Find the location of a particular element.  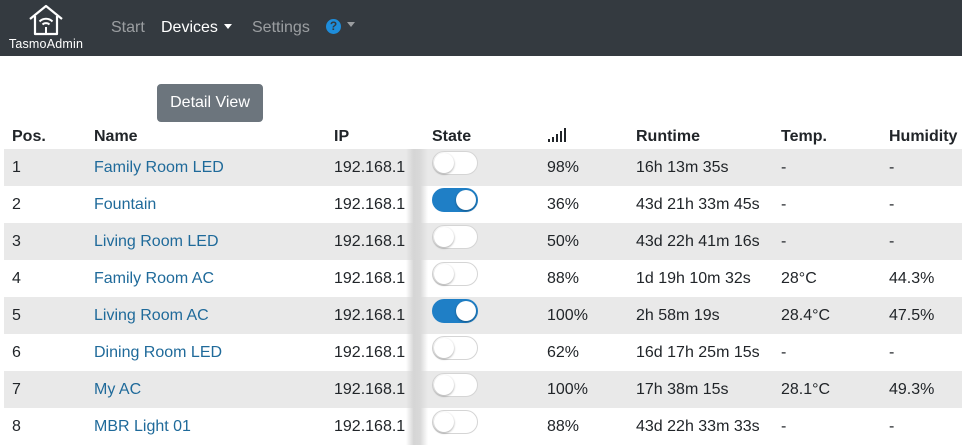

header-state: State is located at coordinates (452, 136).